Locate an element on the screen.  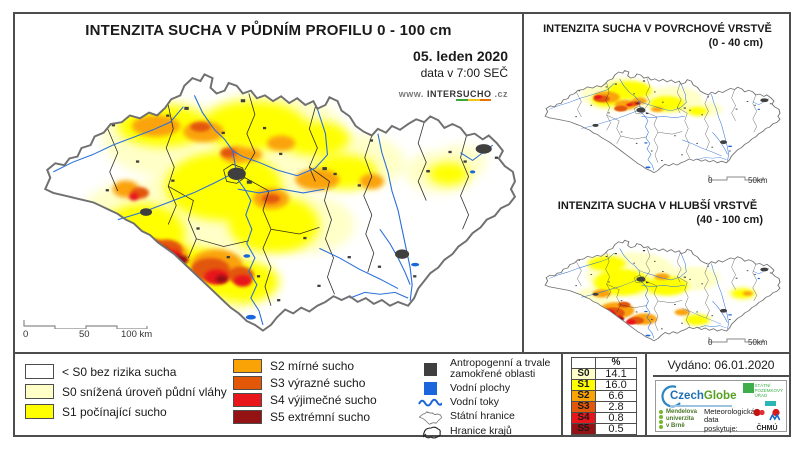
legend-item: S4 výjimečné sucho is located at coordinates (305, 400).